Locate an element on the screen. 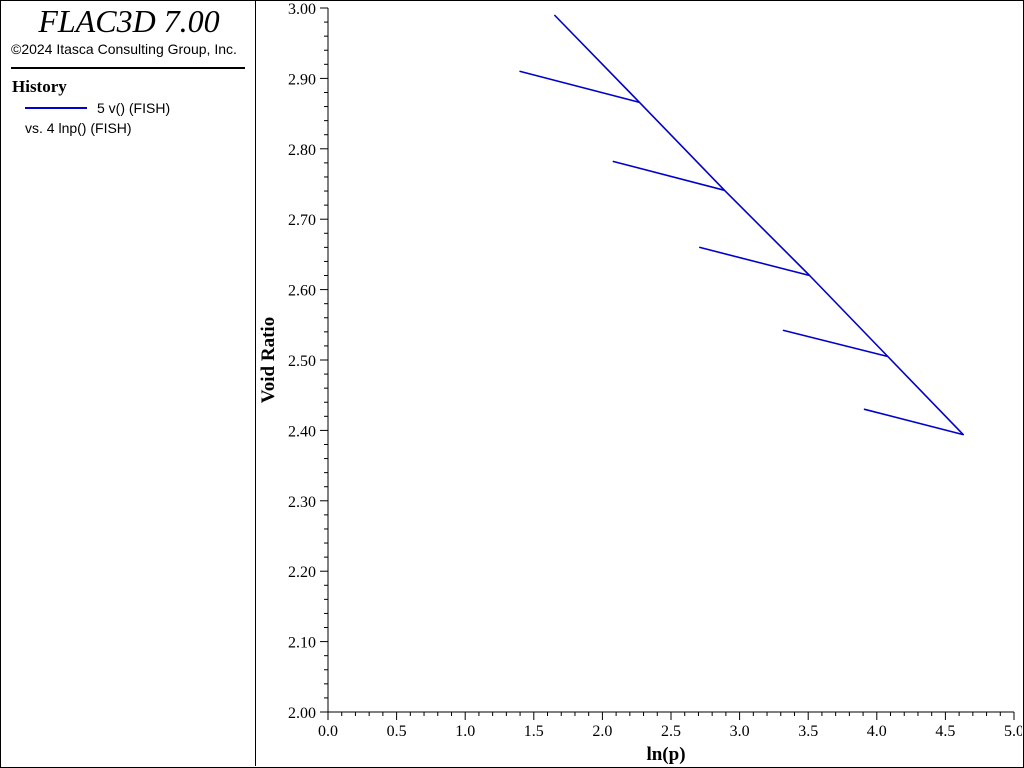 The width and height of the screenshot is (1024, 768). y-tick-label: 2.10 is located at coordinates (302, 643).